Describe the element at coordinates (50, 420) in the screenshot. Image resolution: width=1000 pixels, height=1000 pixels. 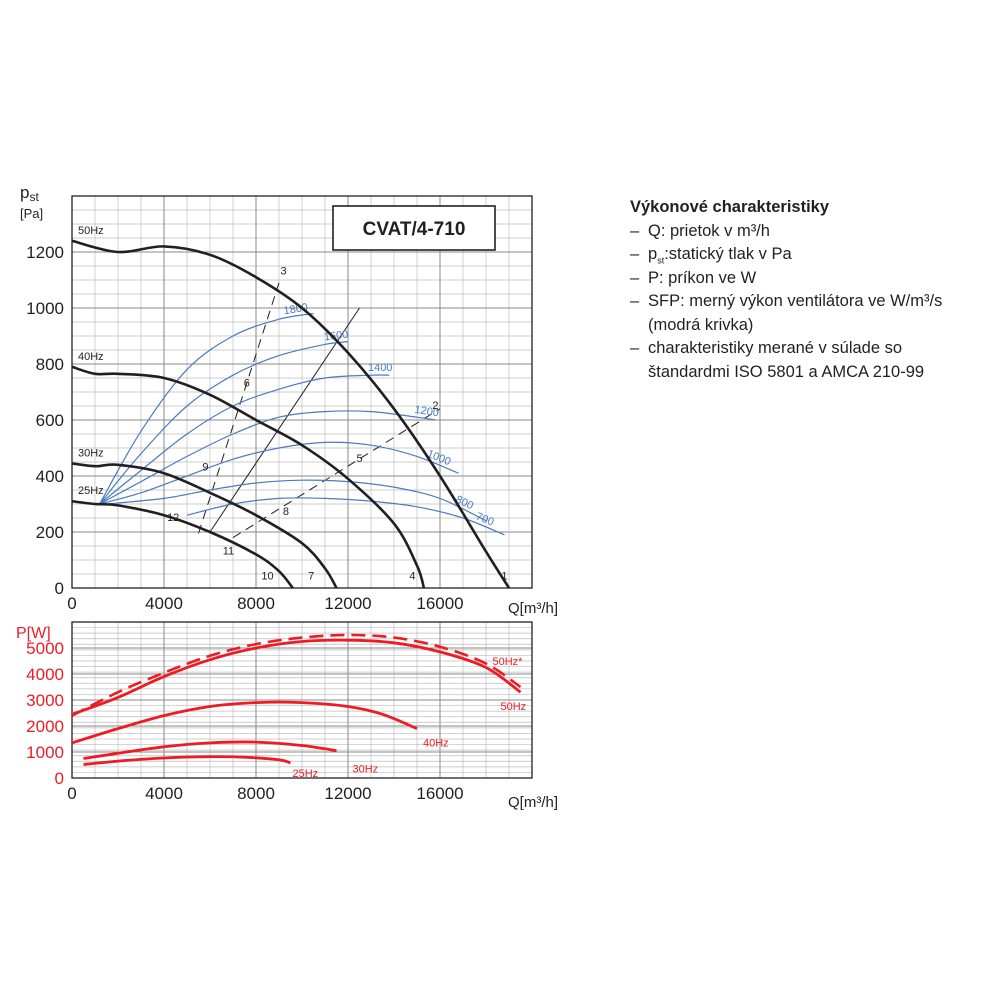
I see `y-tick-label: 600` at that location.